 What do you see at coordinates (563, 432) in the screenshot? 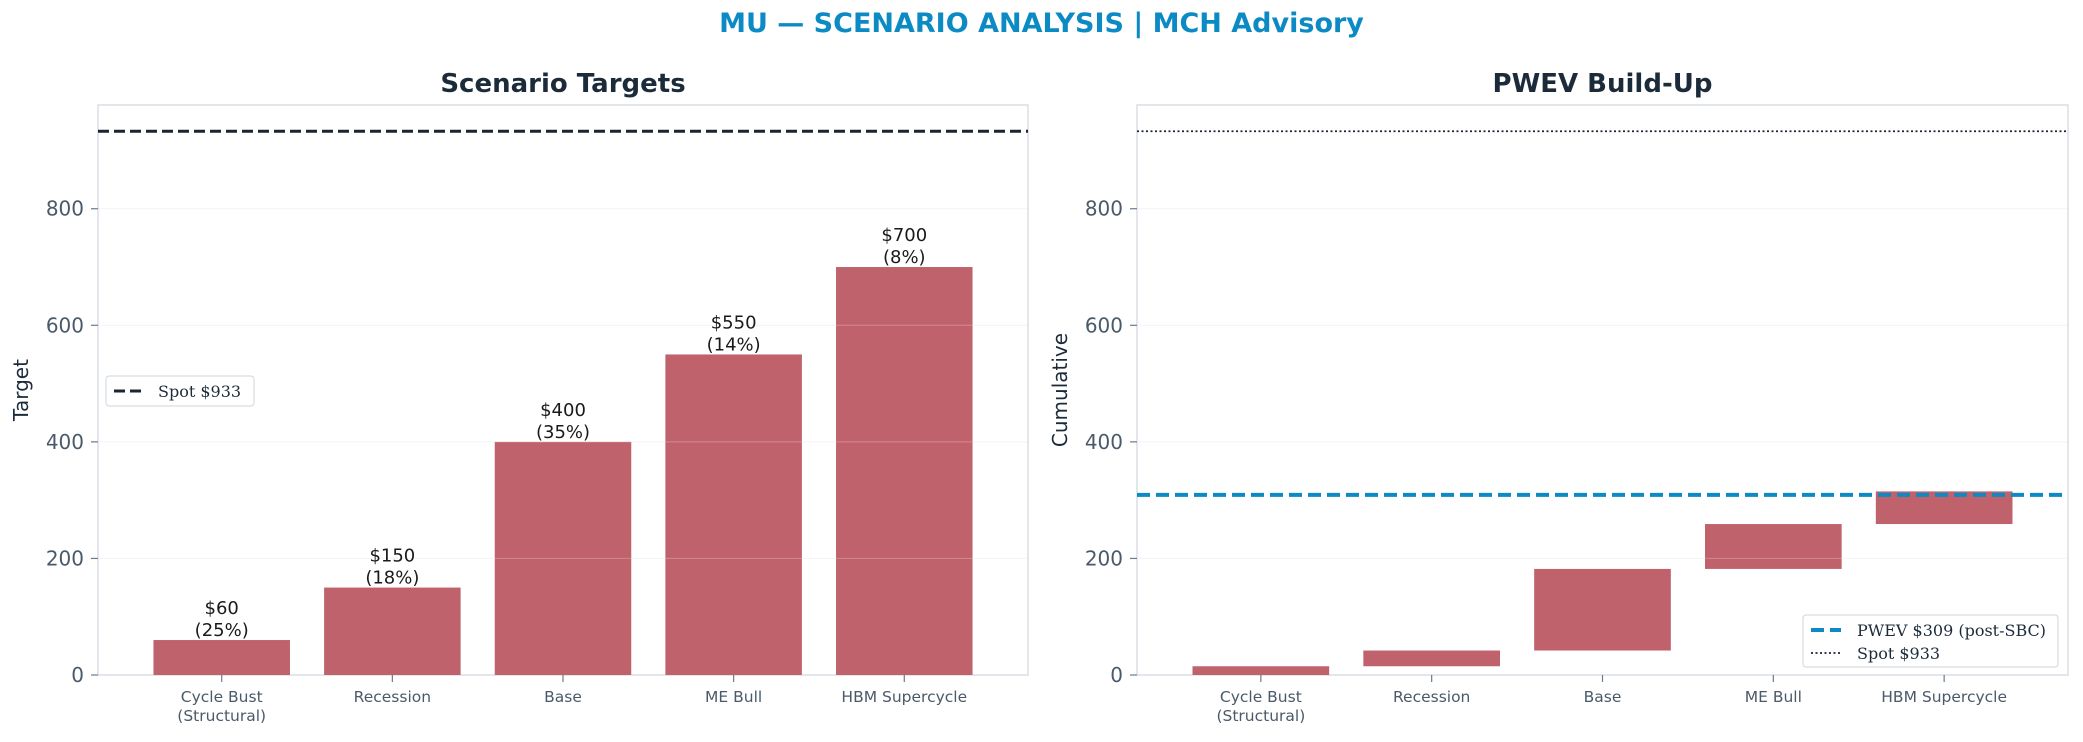
I see `data-label-prob: (35%)` at bounding box center [563, 432].